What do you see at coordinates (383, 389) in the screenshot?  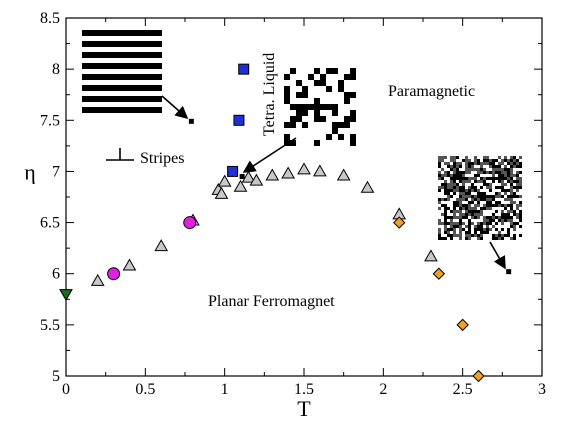 I see `x-tick-label: 2` at bounding box center [383, 389].